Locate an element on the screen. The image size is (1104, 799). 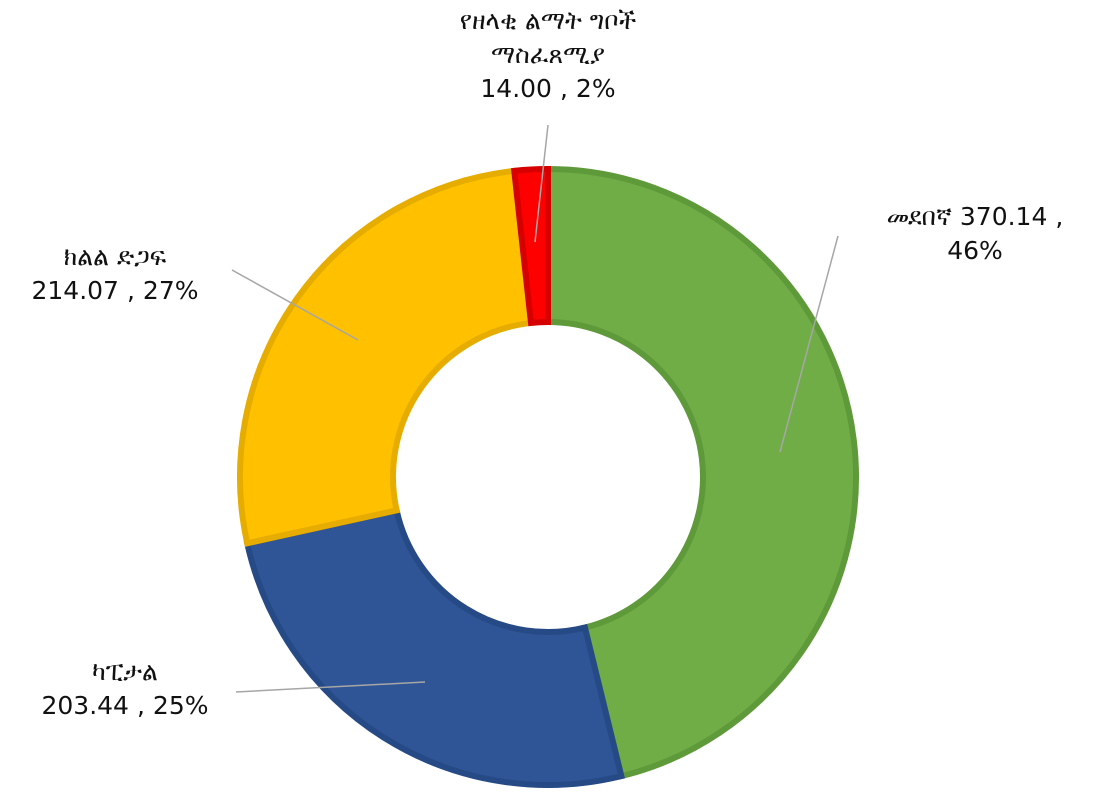
data-label: የዘላቂ ልማት ግቦች ማስፈጸሚያ 14.00, 2% is located at coordinates (548, 55).